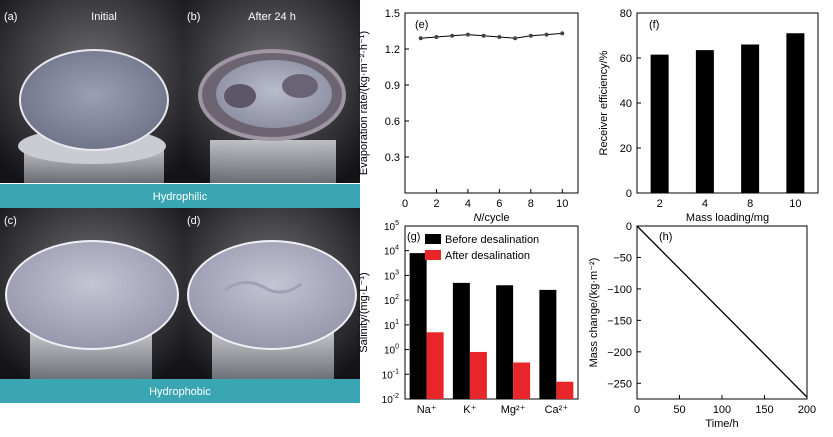 This screenshot has height=437, width=833. Describe the element at coordinates (272, 91) in the screenshot. I see `photo-panel-b: (b) After 24 h` at that location.